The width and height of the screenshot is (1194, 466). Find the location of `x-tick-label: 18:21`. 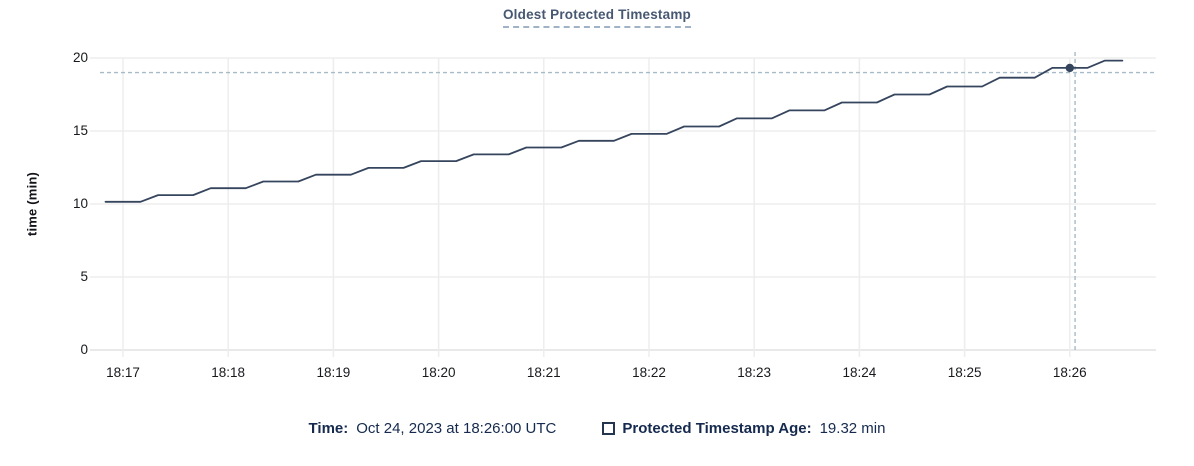

x-tick-label: 18:21 is located at coordinates (543, 372).